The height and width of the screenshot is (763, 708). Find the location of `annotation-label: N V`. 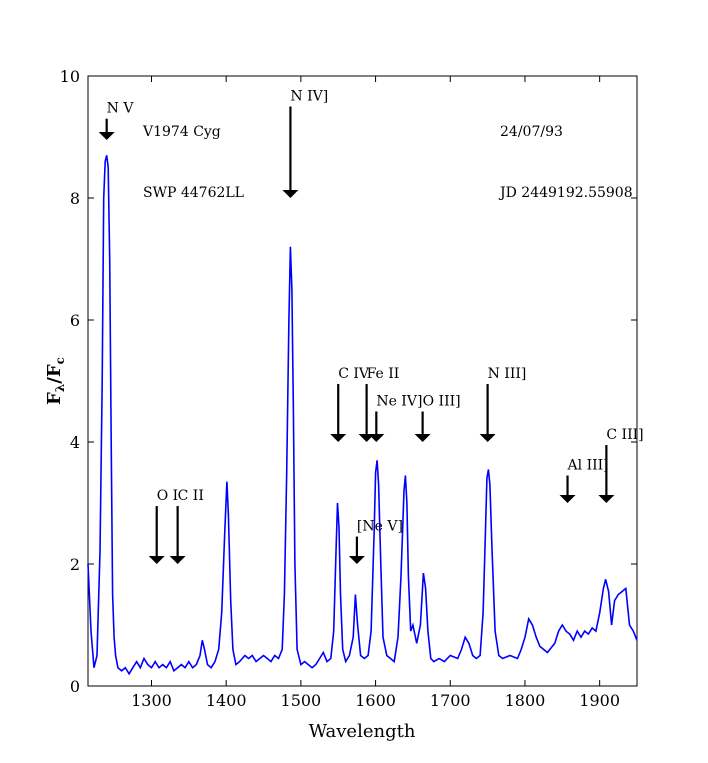

annotation-label: N V is located at coordinates (121, 109).